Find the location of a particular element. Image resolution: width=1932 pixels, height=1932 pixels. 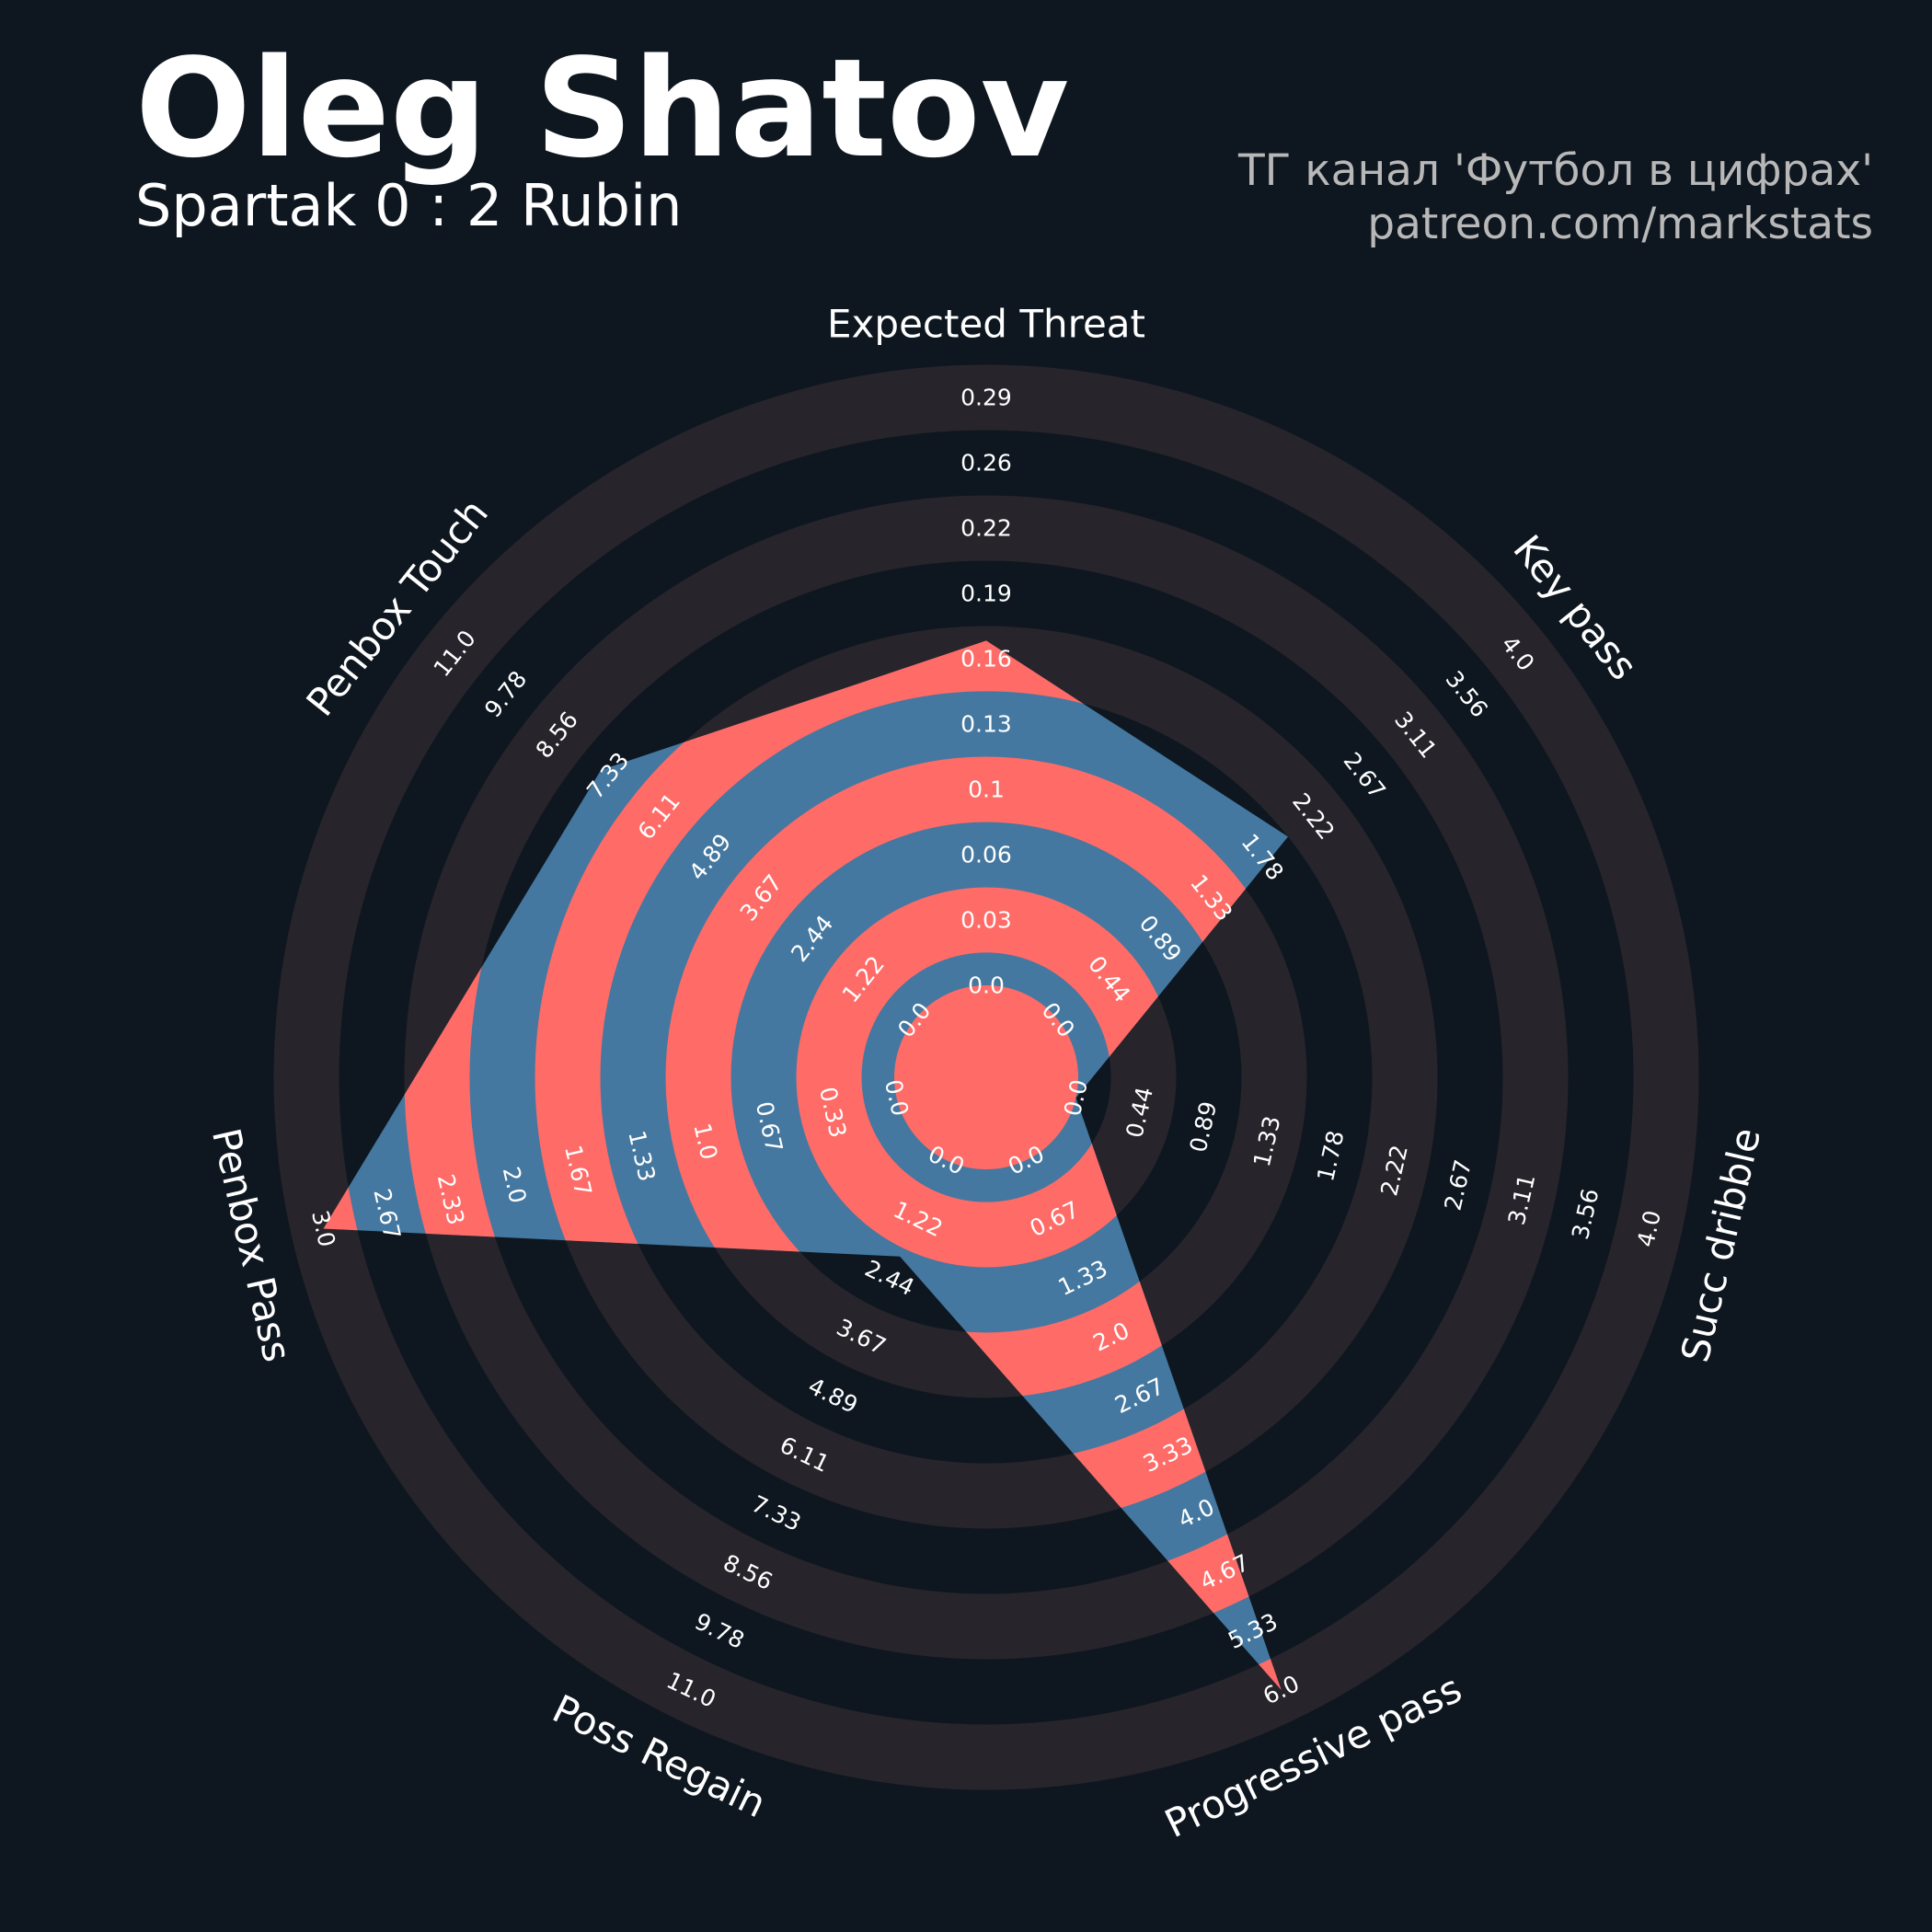

credit-patreon: patreon.com/markstats is located at coordinates (1620, 224).